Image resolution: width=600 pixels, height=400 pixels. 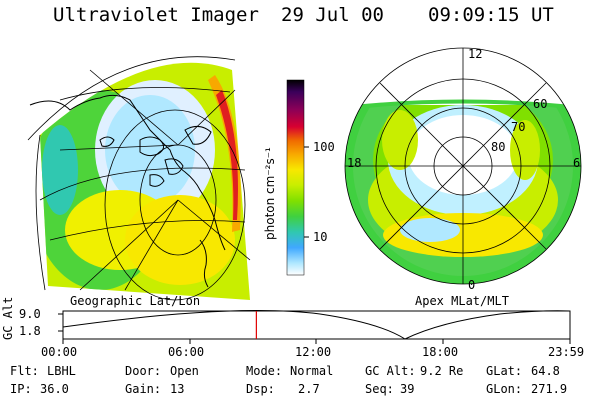 What do you see at coordinates (440, 352) in the screenshot?
I see `time-tick-1800: 18:00` at bounding box center [440, 352].